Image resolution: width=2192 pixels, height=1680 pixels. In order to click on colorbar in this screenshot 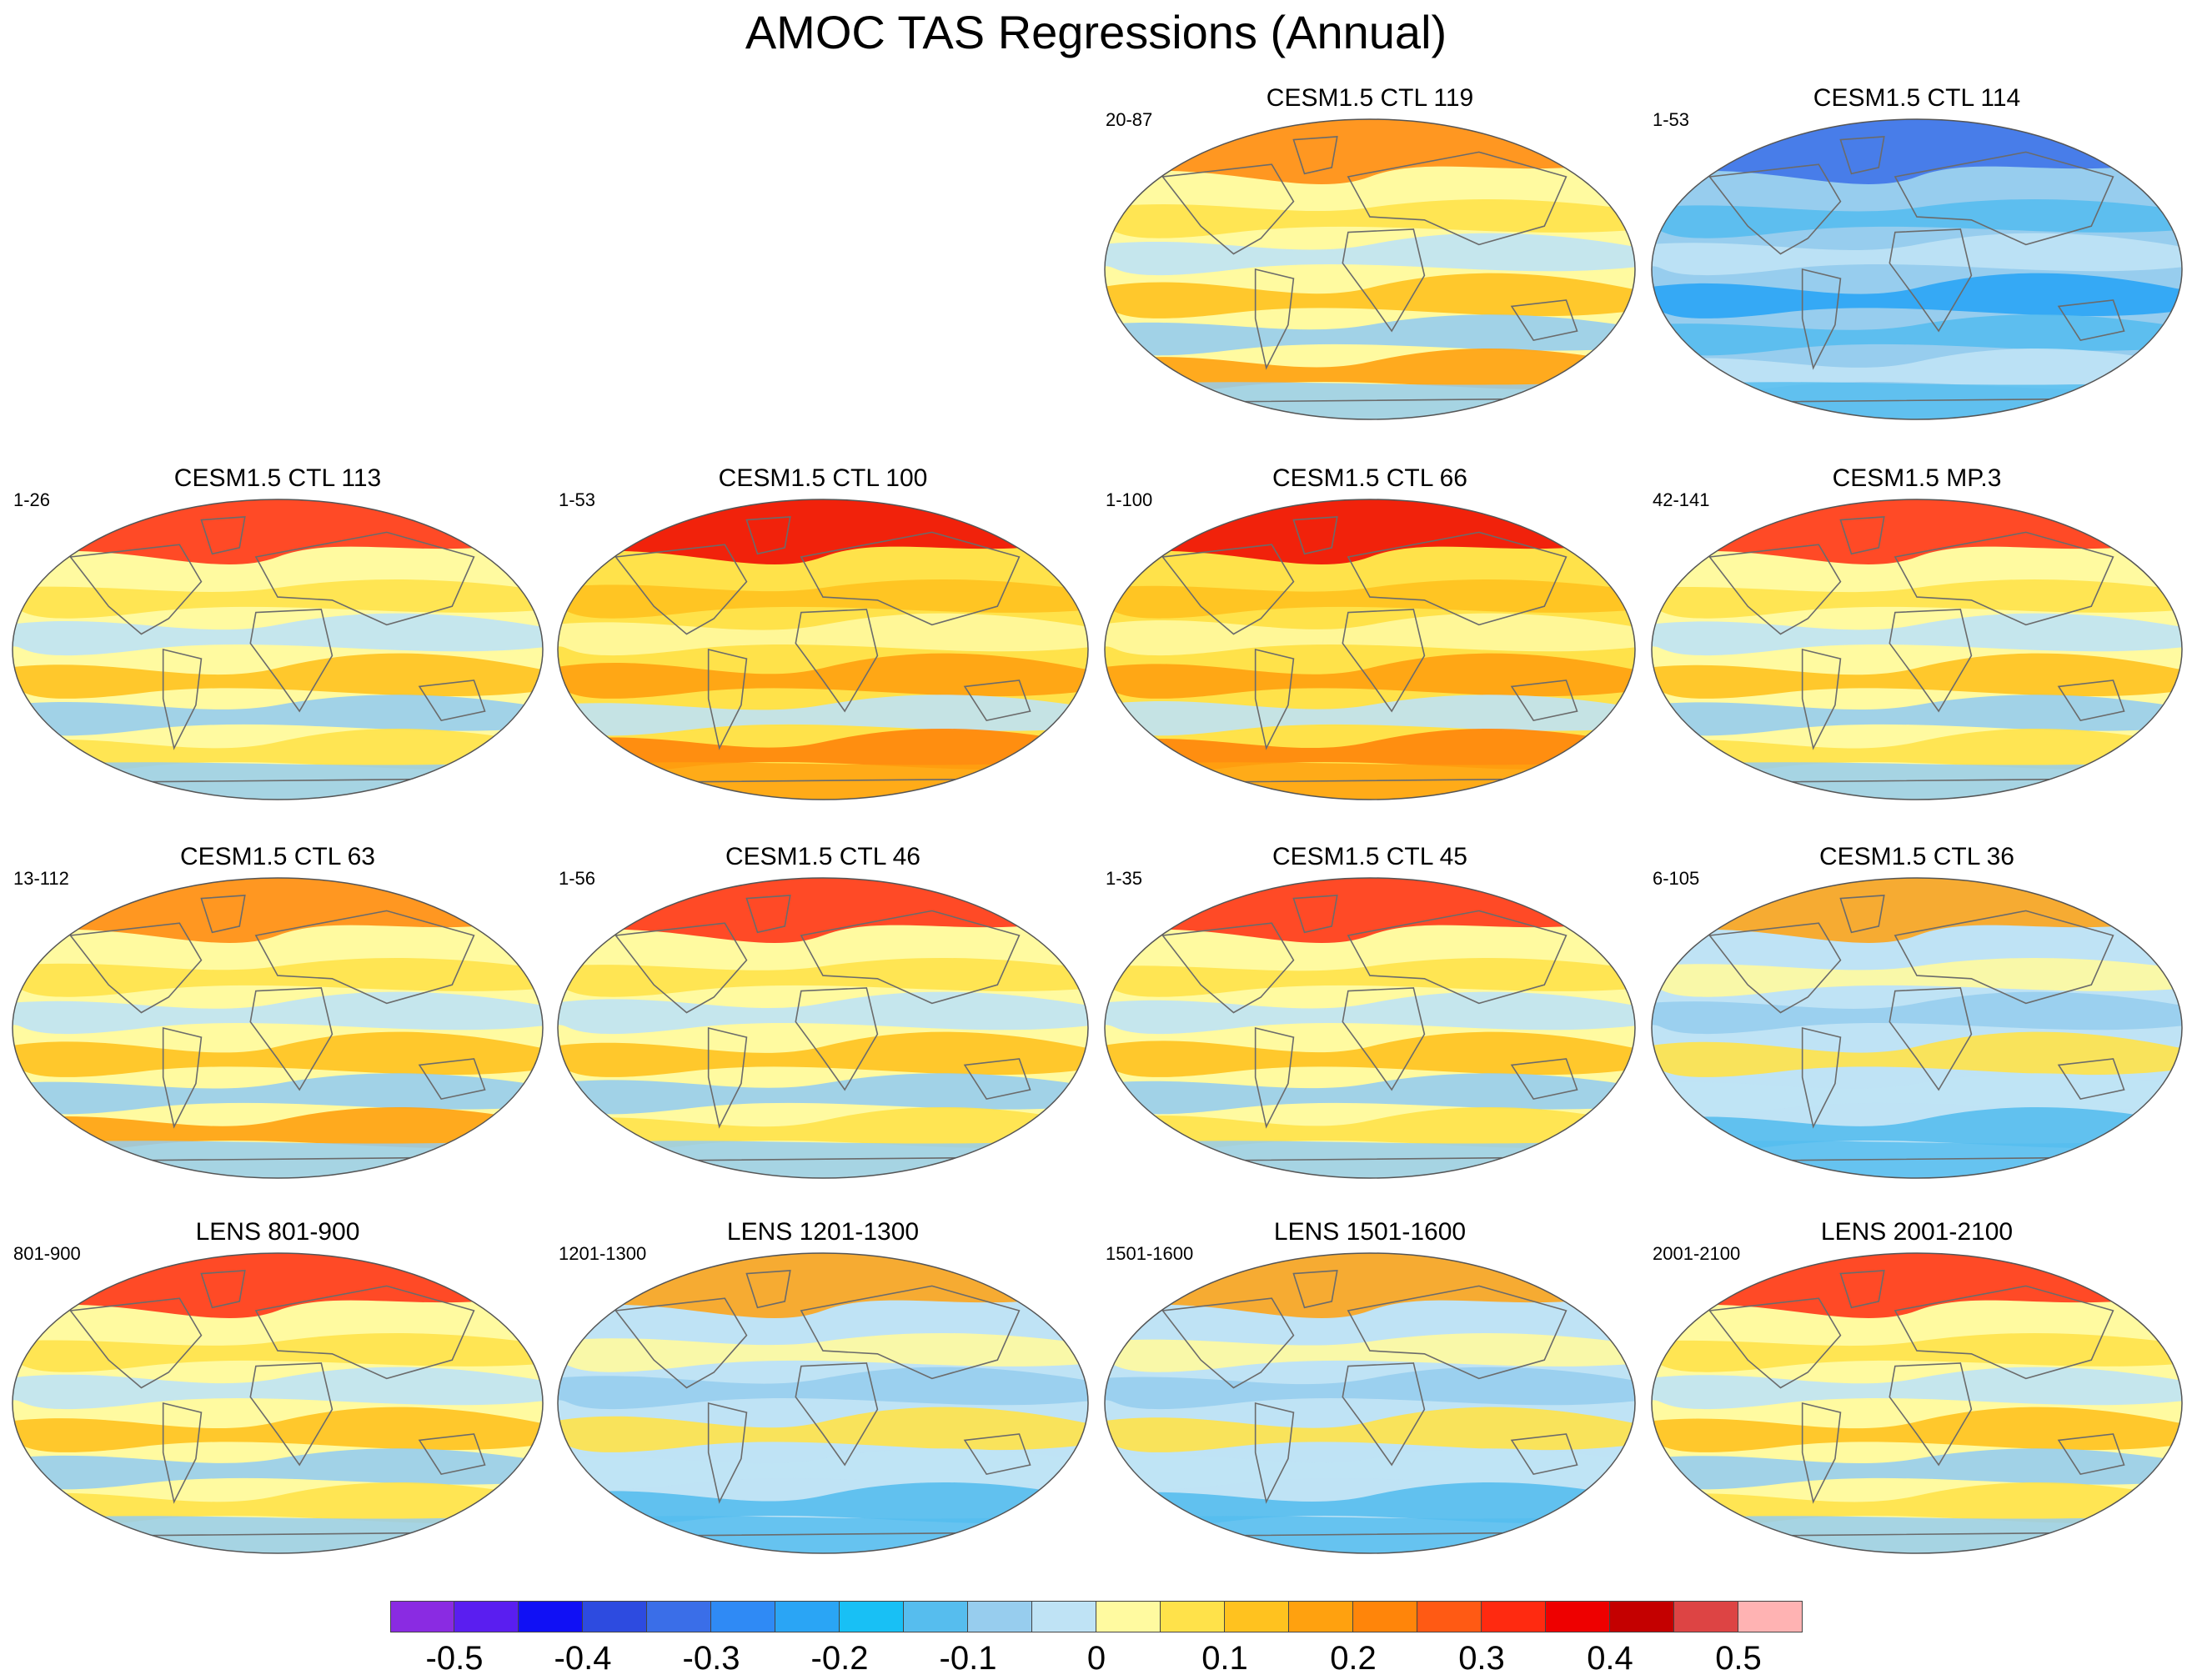, I will do `click(1096, 1617)`.